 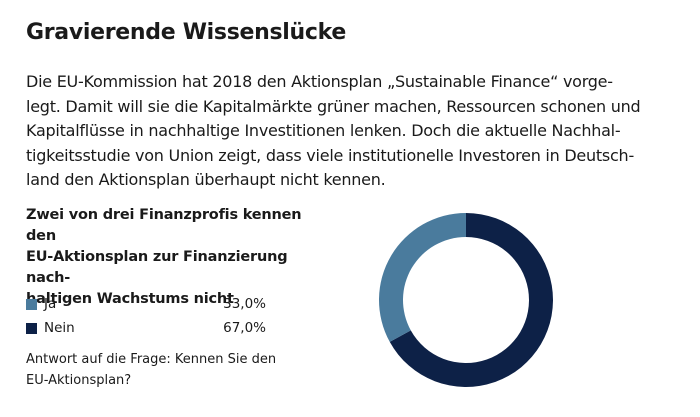 I want to click on chart-title-line: haltigen Wachstums nicht, so click(x=130, y=299).